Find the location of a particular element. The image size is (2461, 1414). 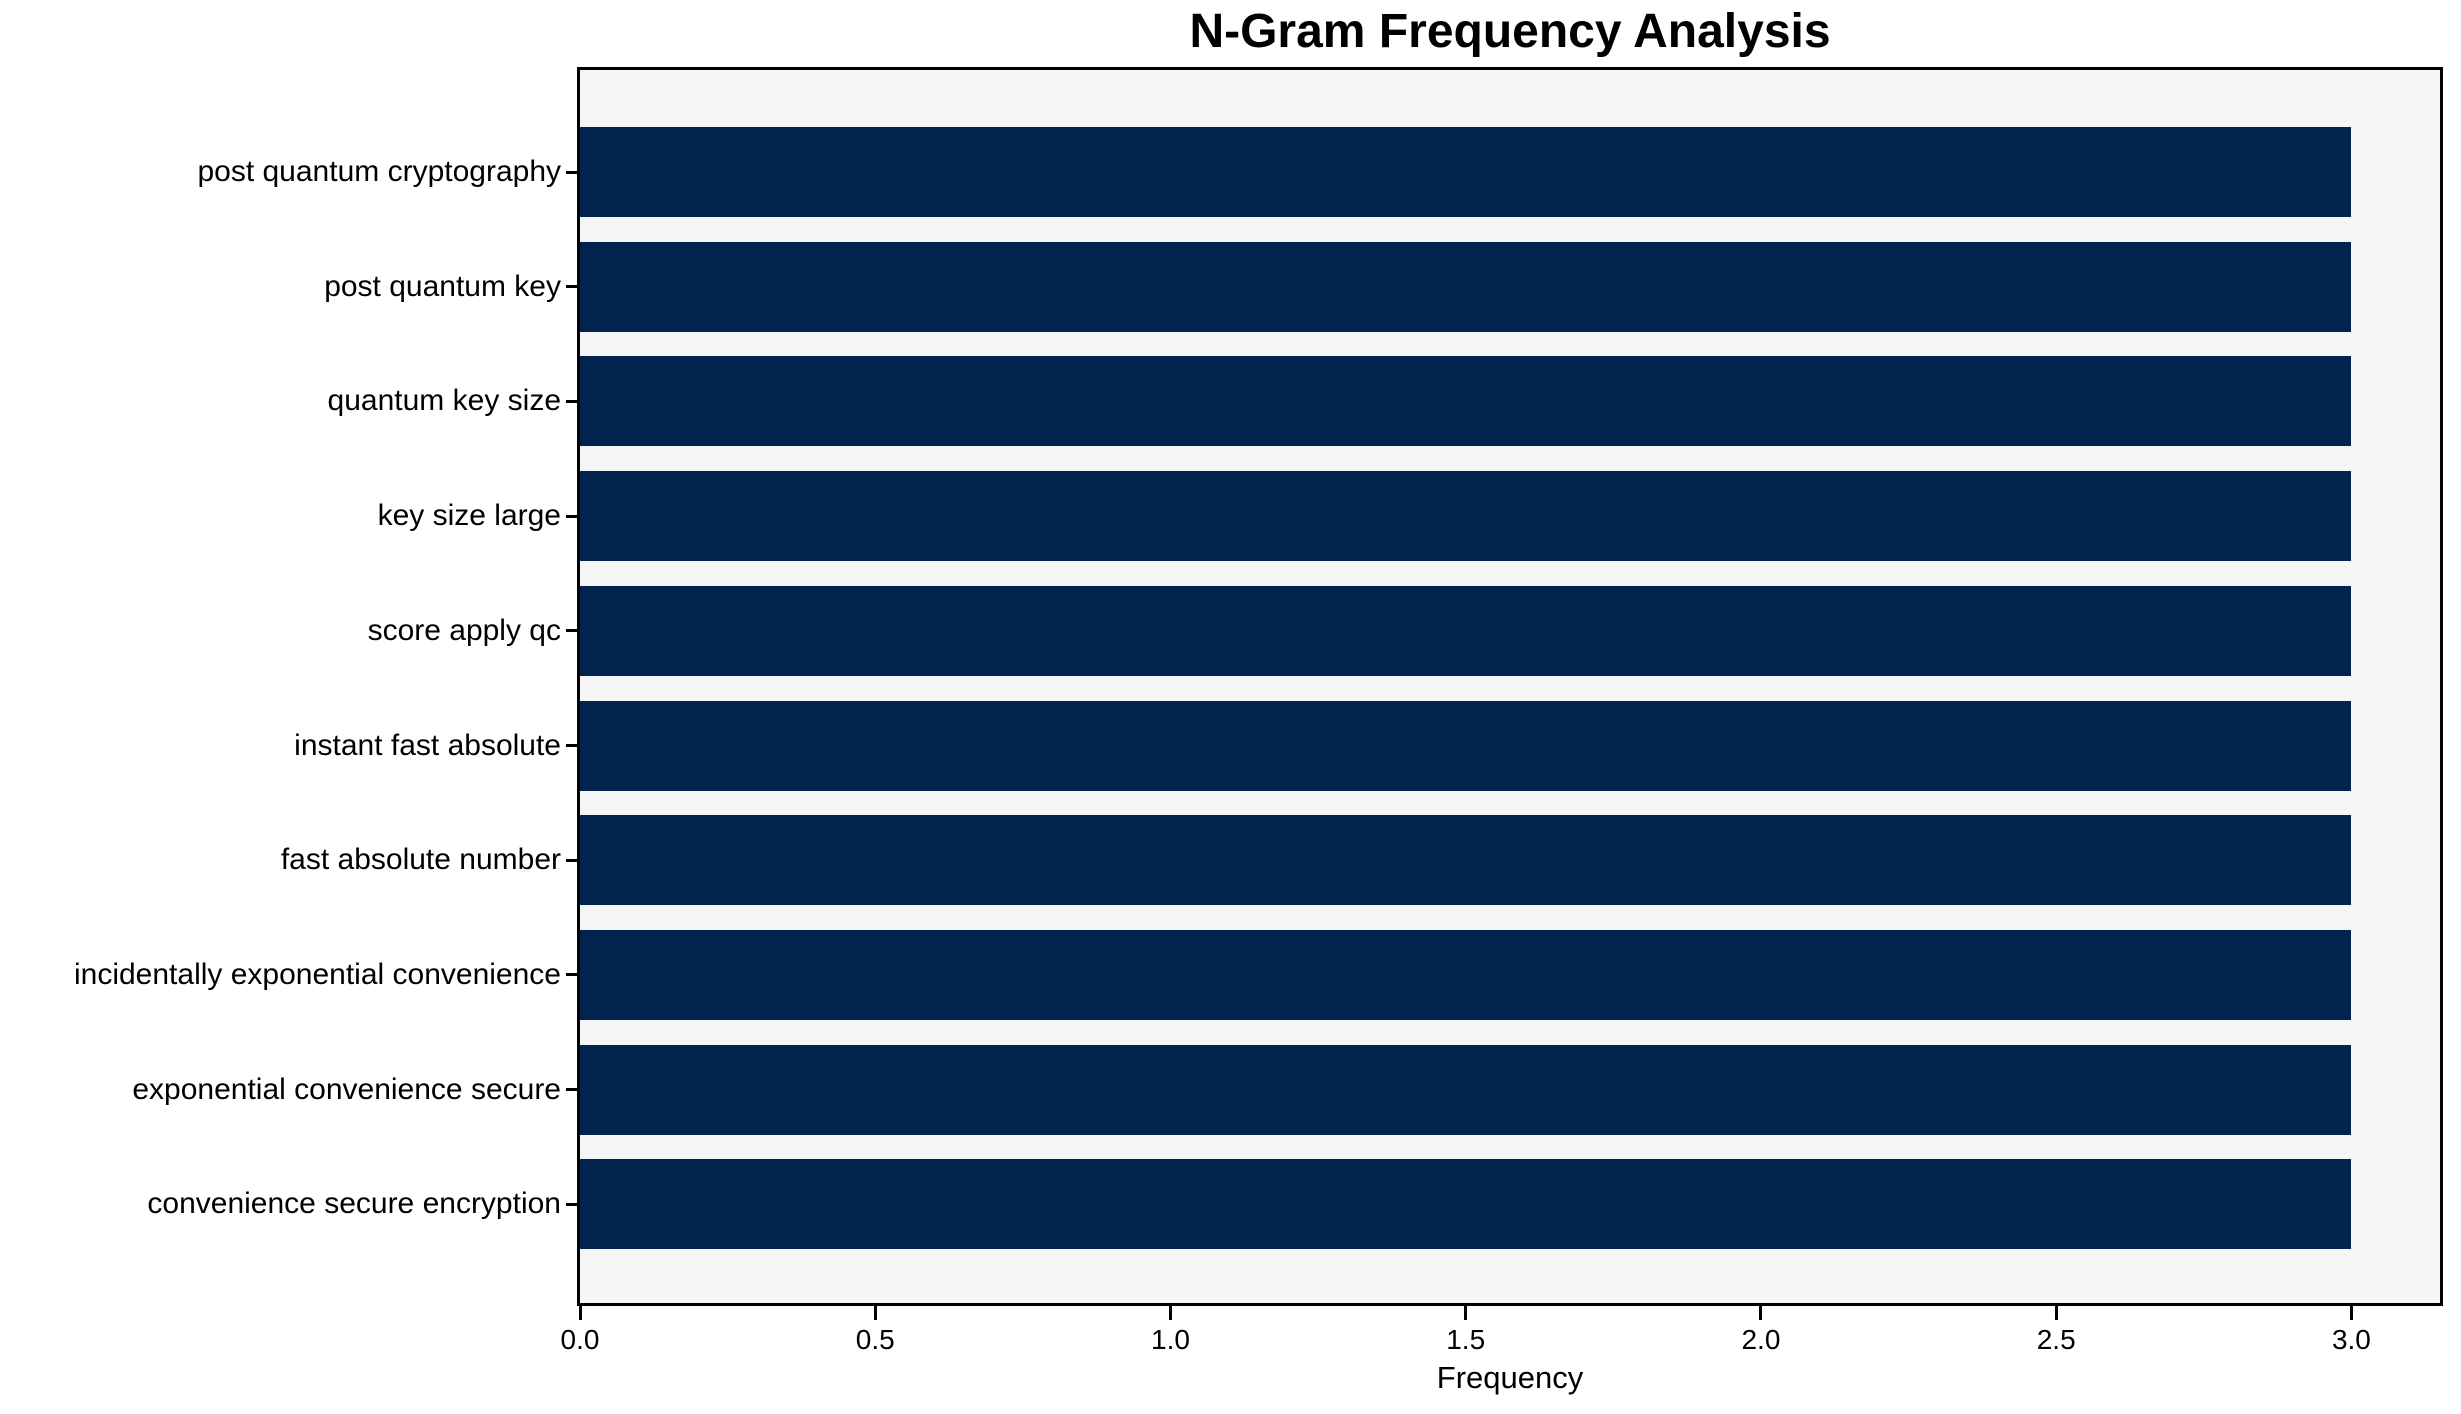

y-label-4: score apply qc is located at coordinates (464, 630).